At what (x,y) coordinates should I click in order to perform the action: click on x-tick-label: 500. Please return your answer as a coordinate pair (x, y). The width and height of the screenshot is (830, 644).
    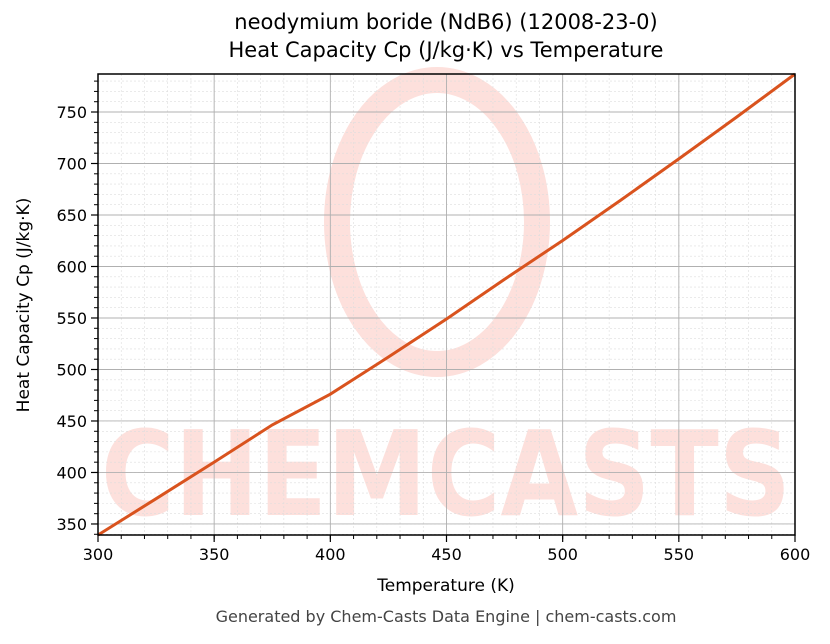
    Looking at the image, I should click on (562, 554).